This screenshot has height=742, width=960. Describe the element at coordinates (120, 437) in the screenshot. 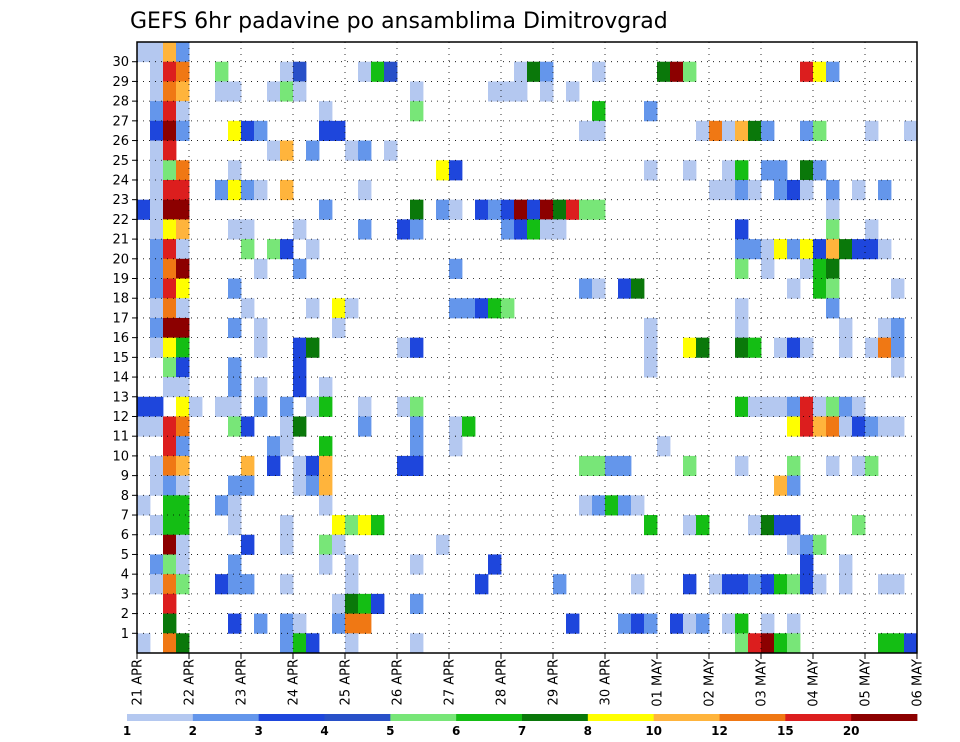

I see `y-tick-label: 11` at that location.